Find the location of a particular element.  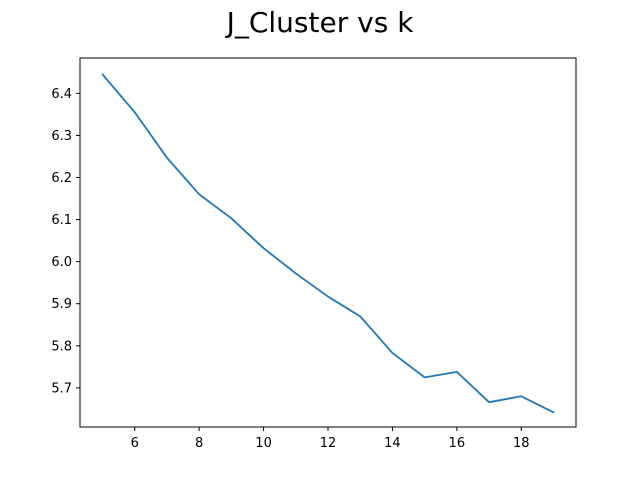

y-tick-label: 6.3 is located at coordinates (61, 136).